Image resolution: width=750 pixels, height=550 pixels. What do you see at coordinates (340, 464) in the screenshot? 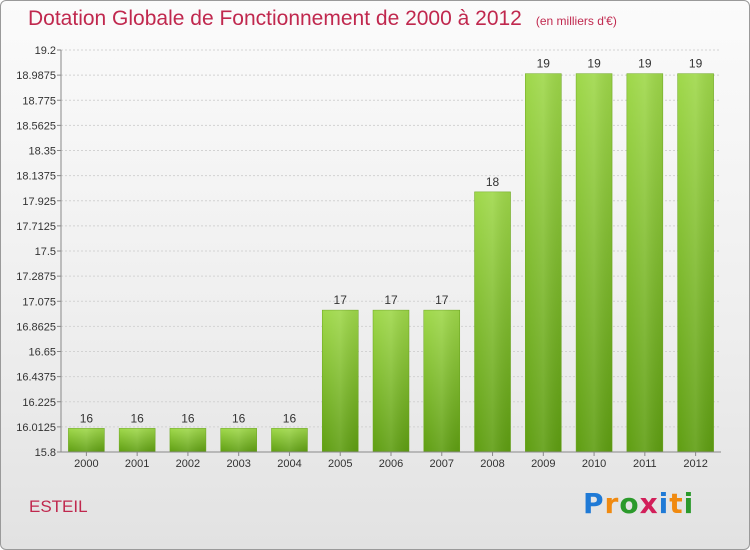
I see `x-tick-label: 2005` at bounding box center [340, 464].